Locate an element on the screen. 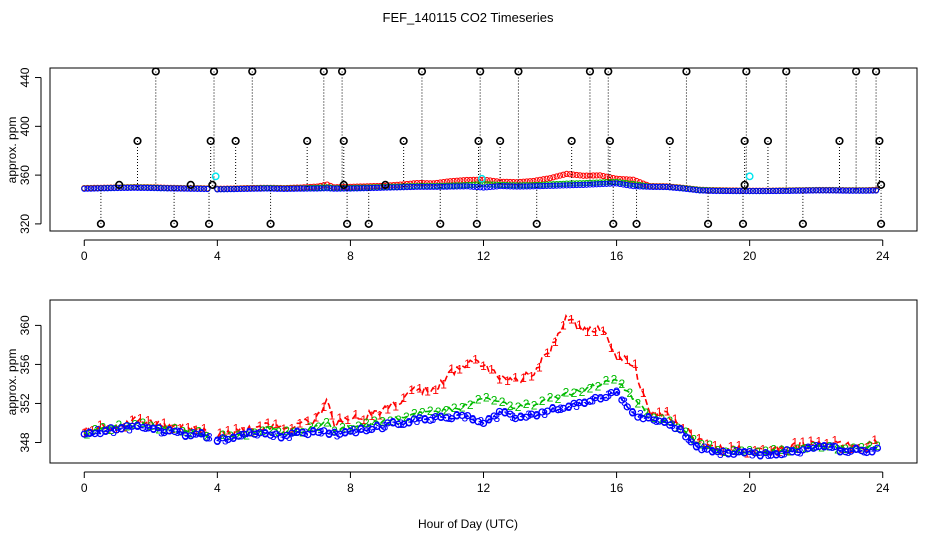  bottom-x-tick-label: 0 is located at coordinates (84, 488).